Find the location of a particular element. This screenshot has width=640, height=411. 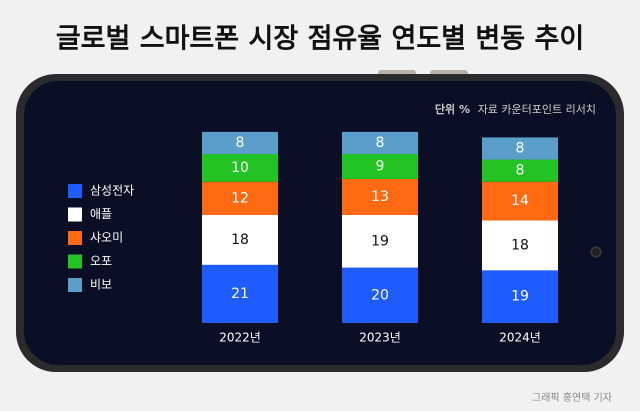

data-label: 14 is located at coordinates (520, 201).